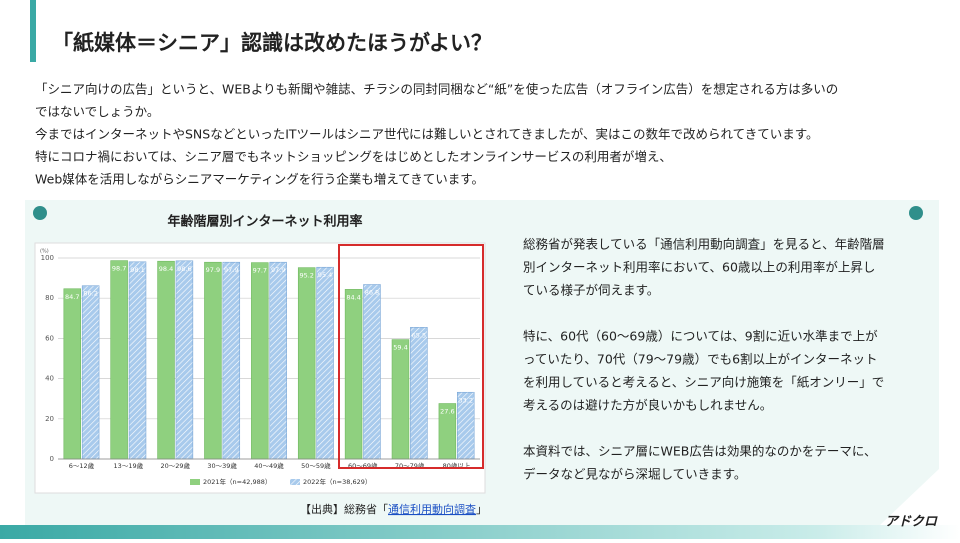  Describe the element at coordinates (260, 271) in the screenshot. I see `value-label: 97.7` at that location.